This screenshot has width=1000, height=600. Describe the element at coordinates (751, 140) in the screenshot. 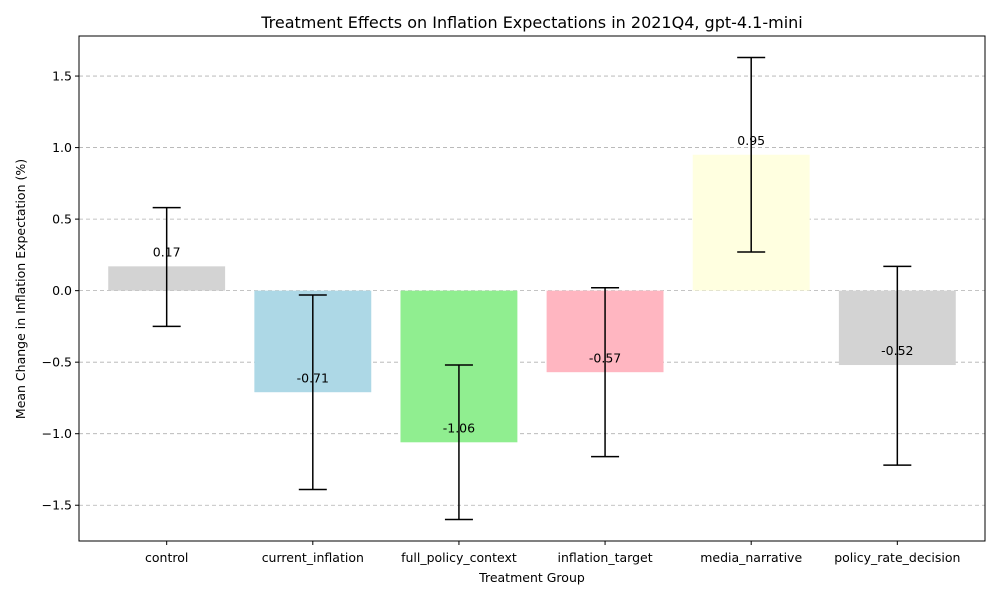

I see `data-label: 0.95` at that location.